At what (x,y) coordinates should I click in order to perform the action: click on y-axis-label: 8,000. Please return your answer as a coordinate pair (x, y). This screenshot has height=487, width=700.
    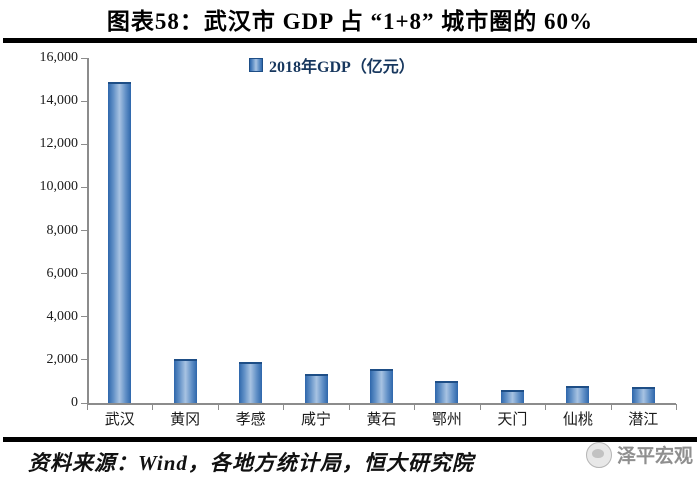
    Looking at the image, I should click on (62, 230).